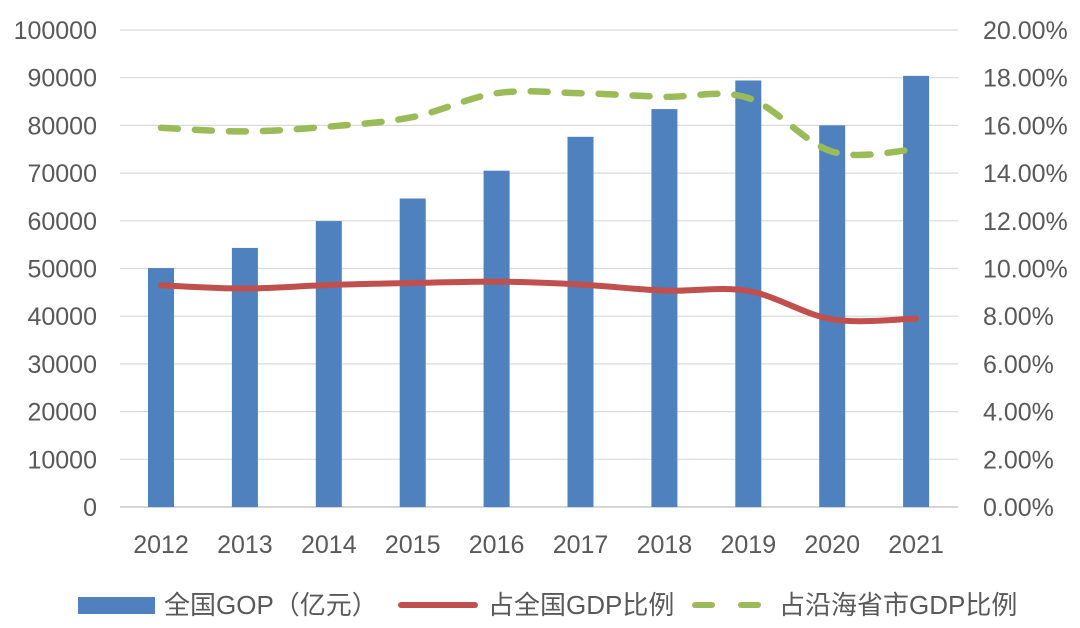 Image resolution: width=1080 pixels, height=628 pixels. Describe the element at coordinates (1018, 365) in the screenshot. I see `right-axis-tick-label: 6.00%` at that location.